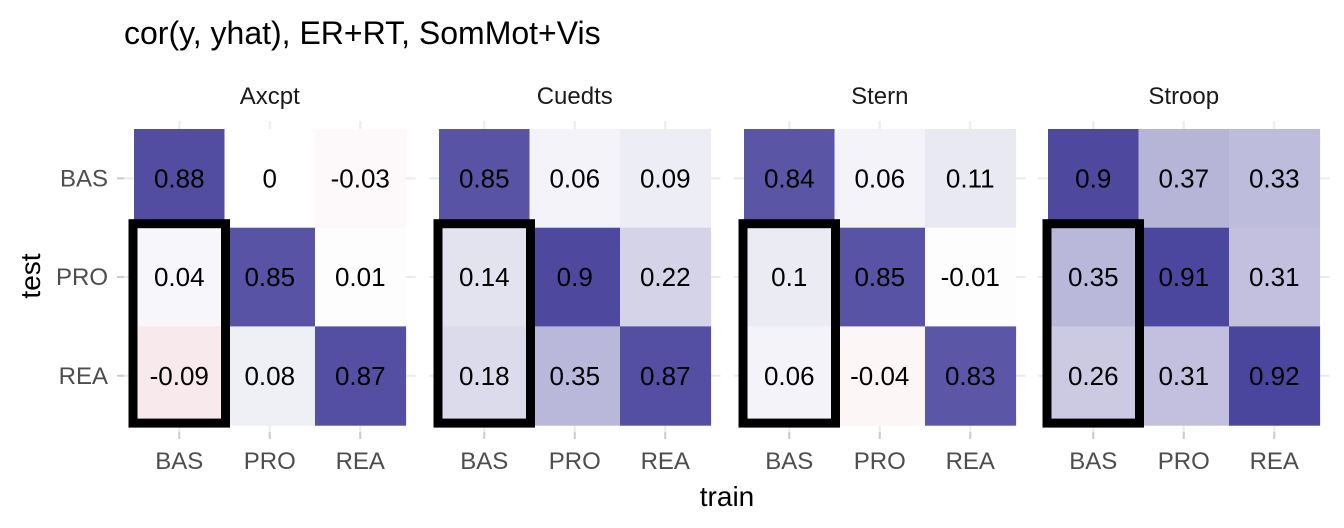 The height and width of the screenshot is (528, 1344). I want to click on cell-value-label: 0.91, so click(1183, 277).